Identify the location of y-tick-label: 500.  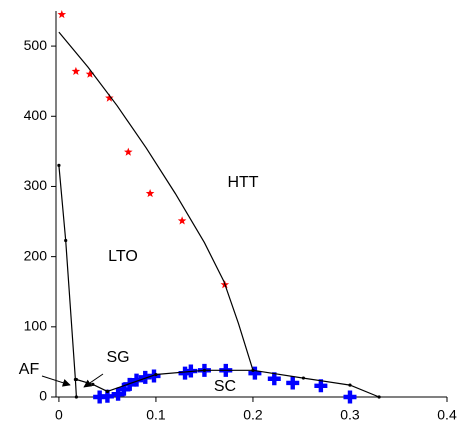
(36, 45).